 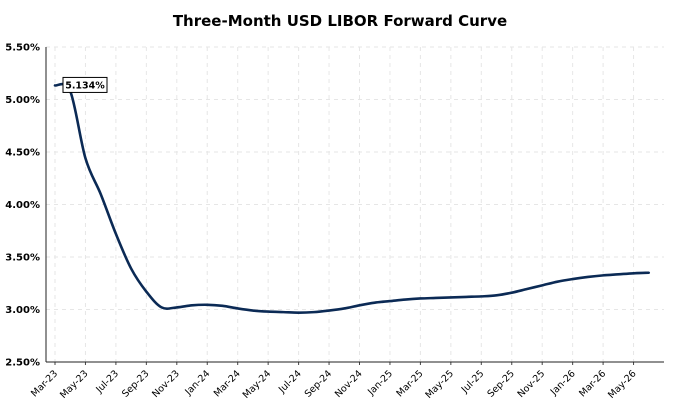 I want to click on y-tick-label: 4.00%, so click(x=22, y=205).